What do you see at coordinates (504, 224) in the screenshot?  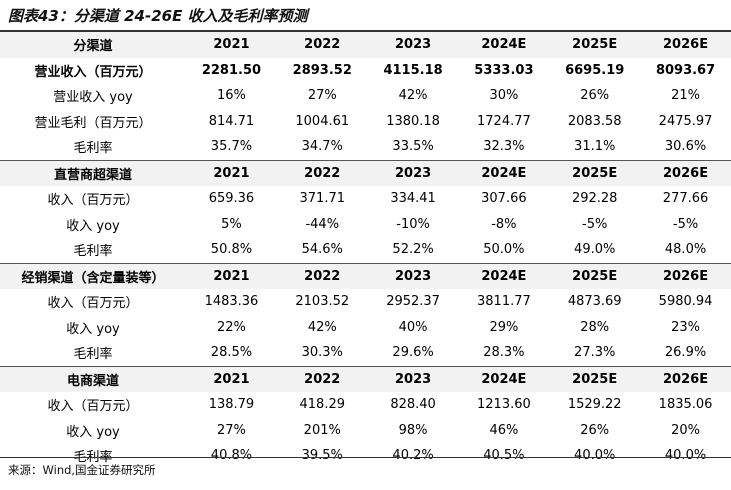 I see `value-cell: -8%` at bounding box center [504, 224].